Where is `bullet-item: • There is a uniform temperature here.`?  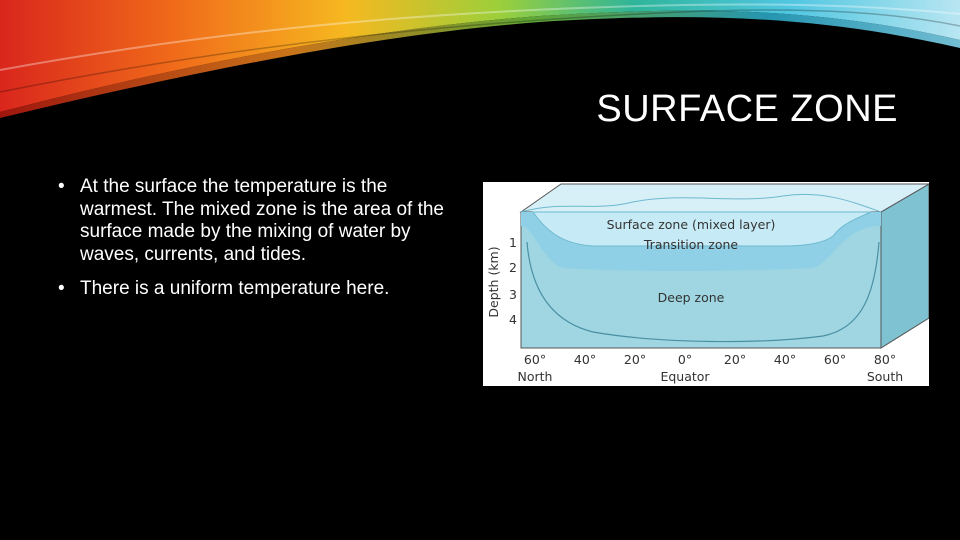
bullet-item: • There is a uniform temperature here. is located at coordinates (263, 289).